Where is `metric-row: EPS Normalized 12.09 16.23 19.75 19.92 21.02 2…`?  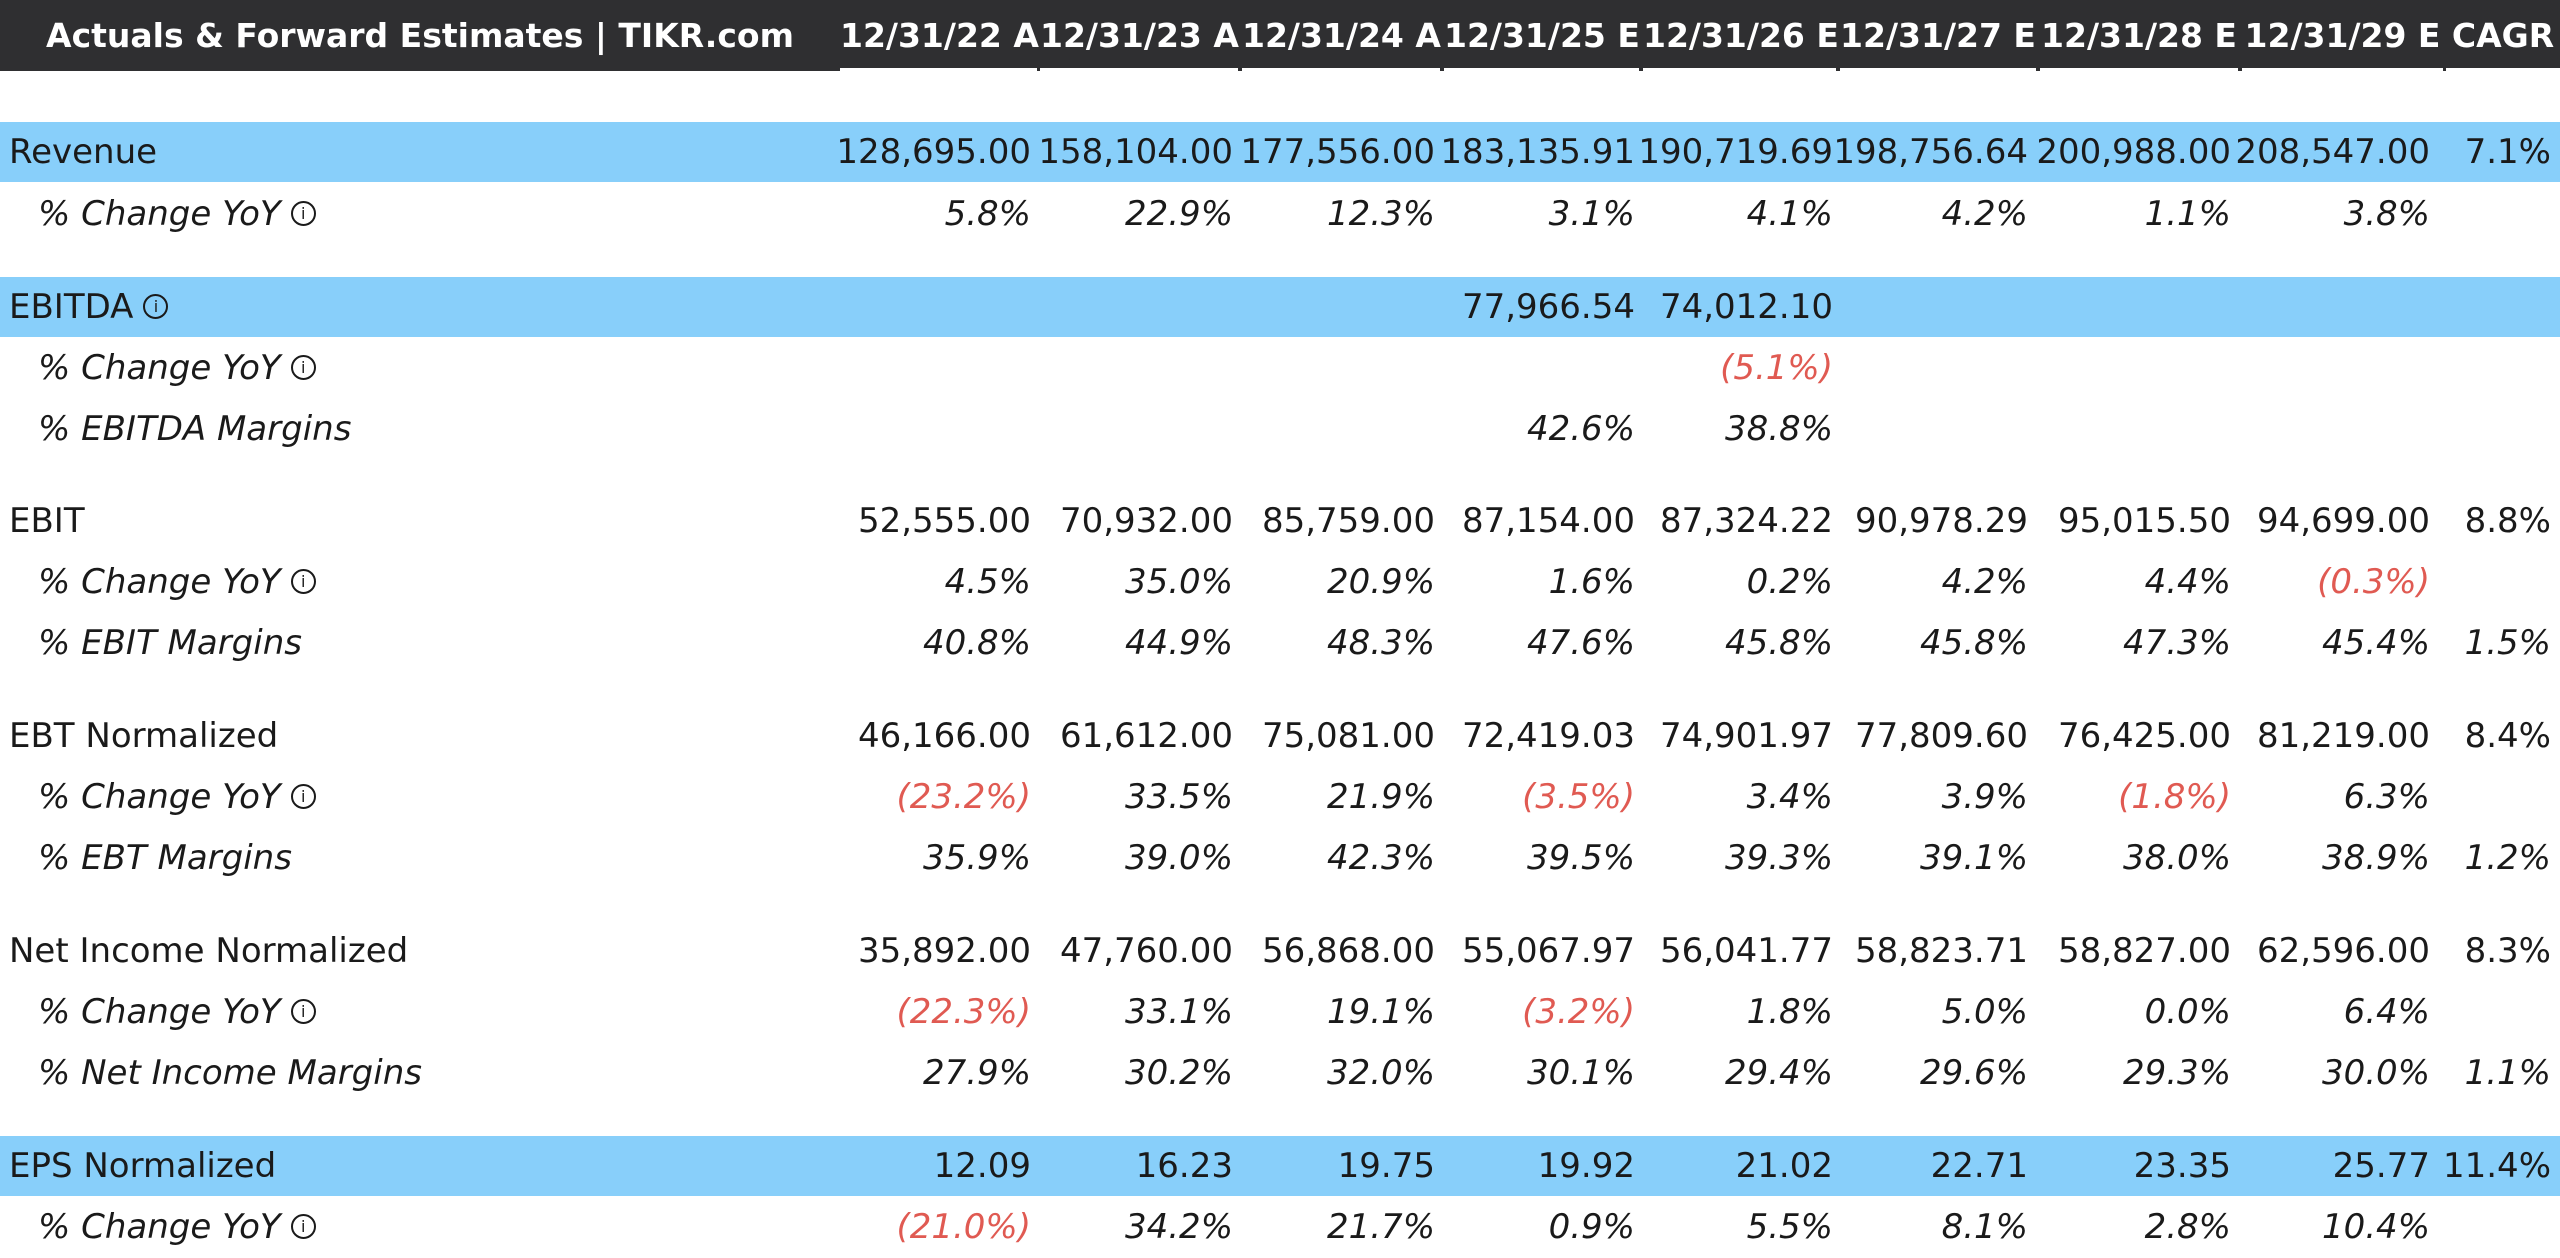 metric-row: EPS Normalized 12.09 16.23 19.75 19.92 21.02 2… is located at coordinates (1280, 1166).